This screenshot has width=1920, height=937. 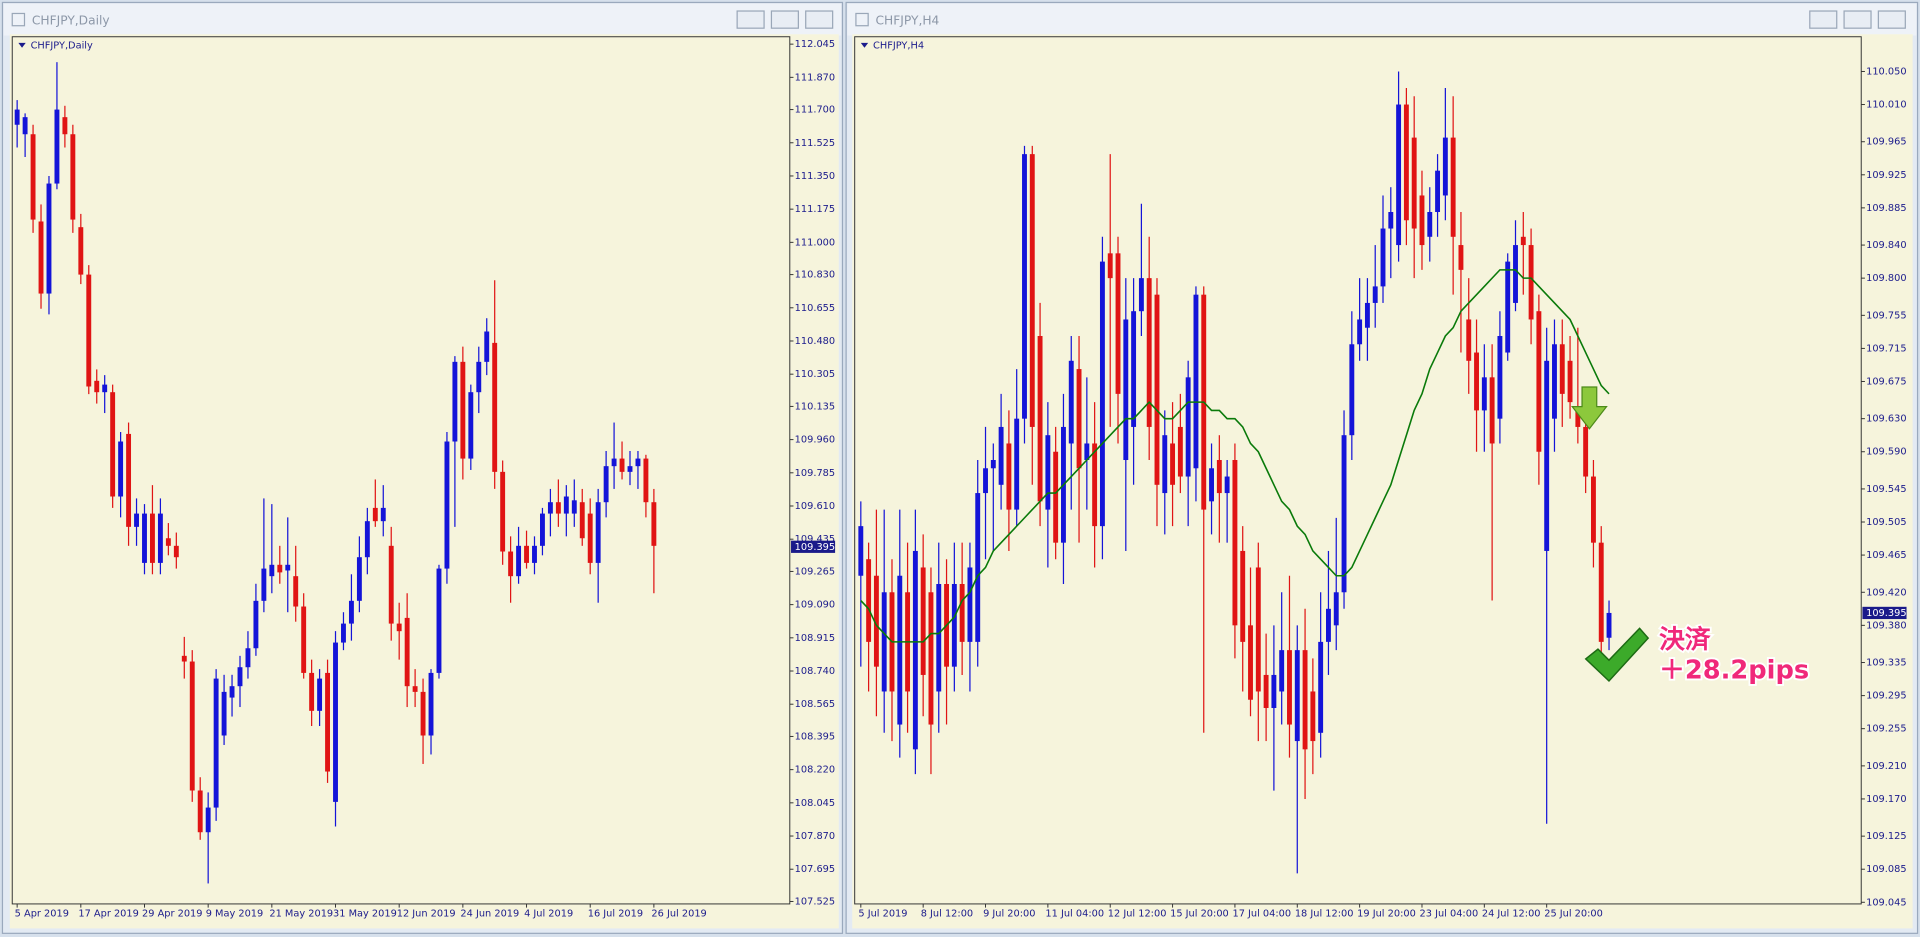 I want to click on y-tick-label: 109.295, so click(x=1886, y=696).